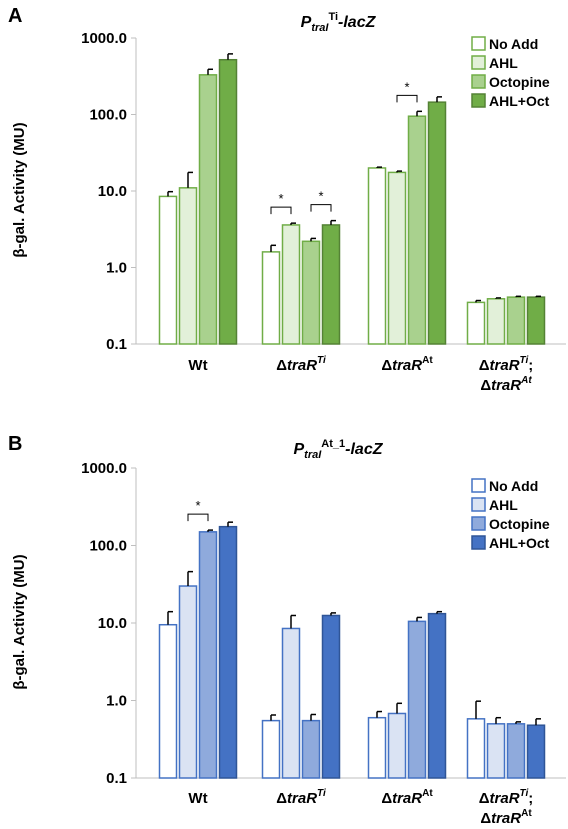  I want to click on title-superscript: Ti, so click(333, 17).